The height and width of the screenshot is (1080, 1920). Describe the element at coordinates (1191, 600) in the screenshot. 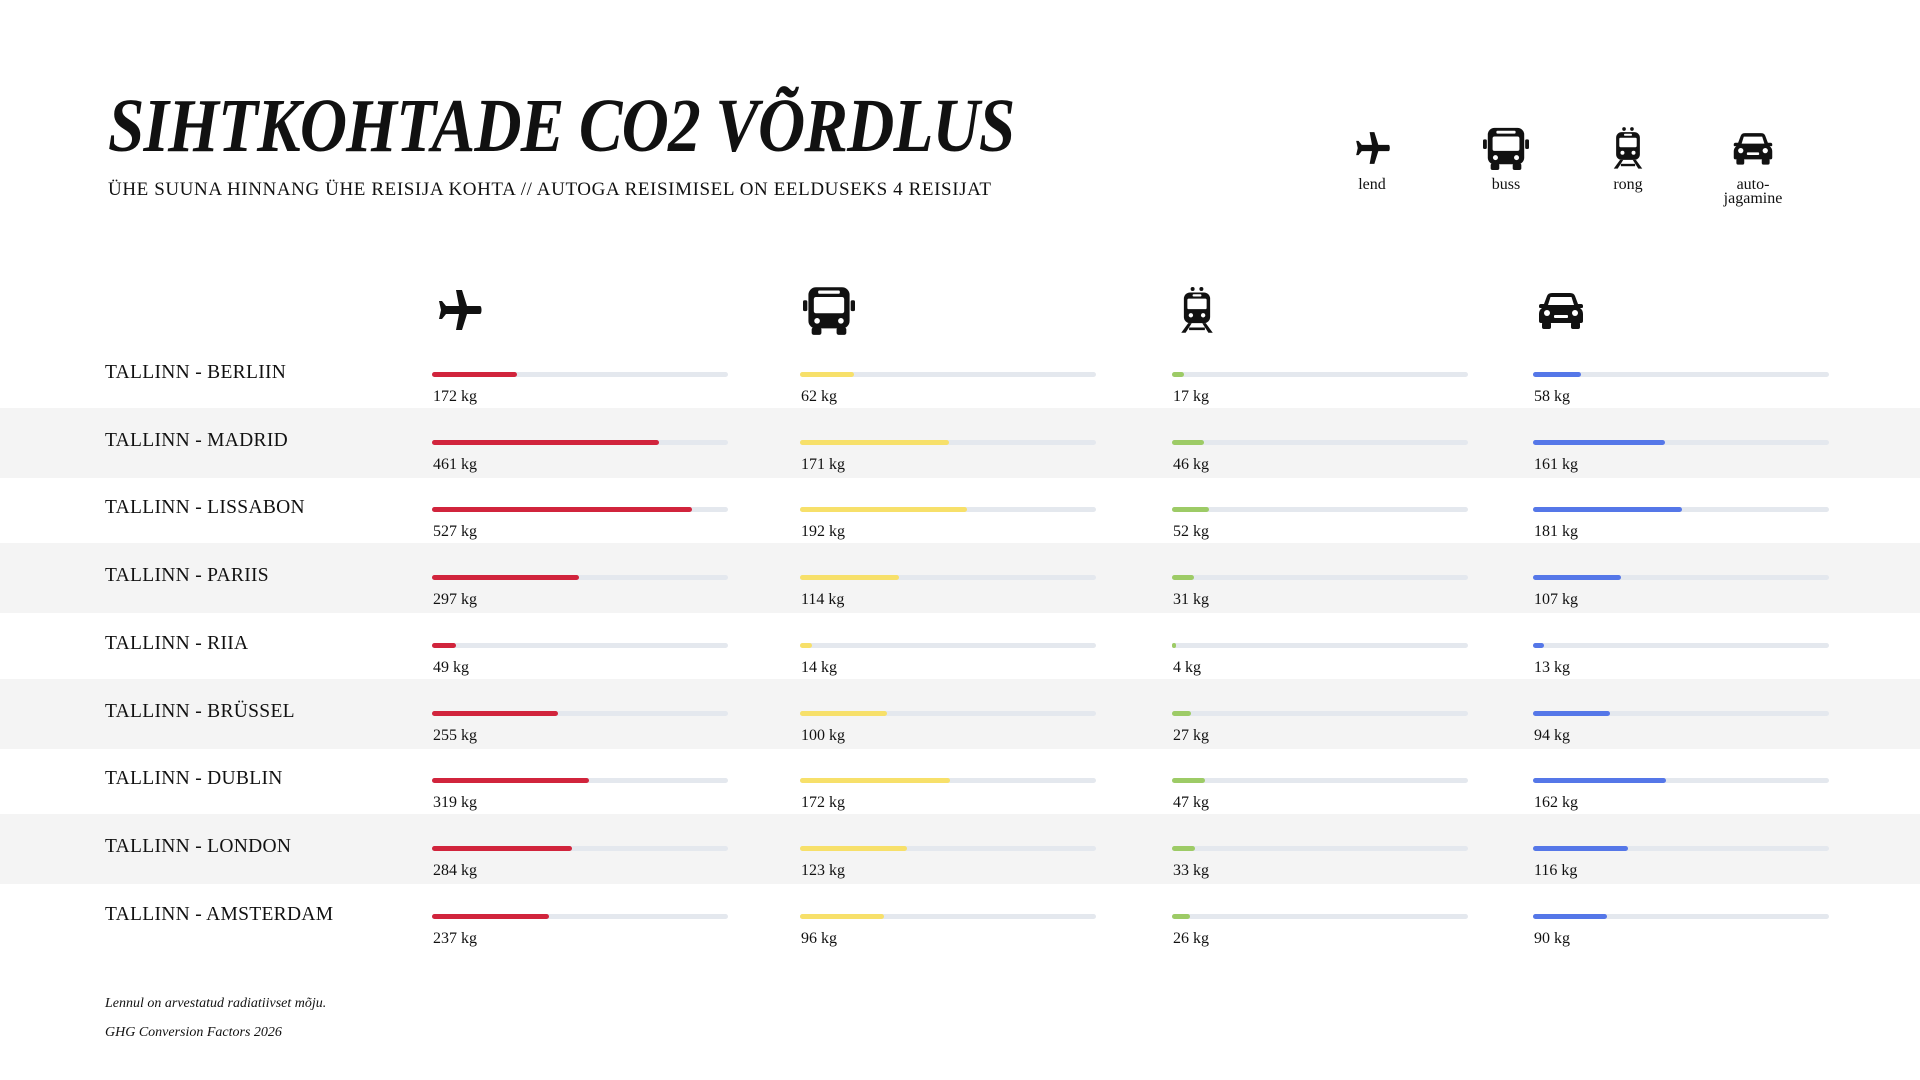

I see `value-label: 31 kg` at that location.